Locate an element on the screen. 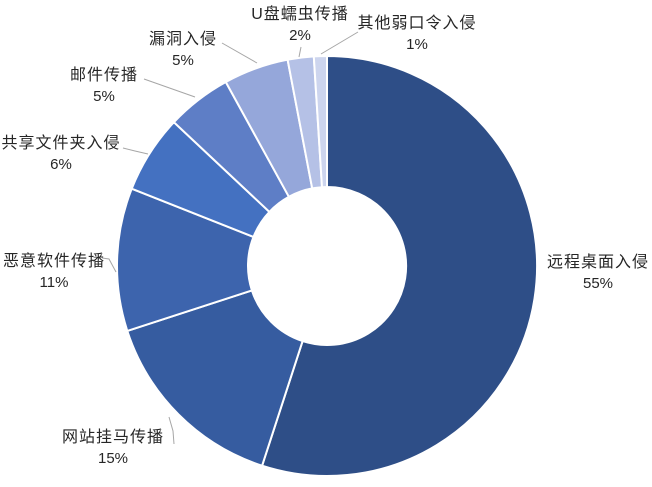 The image size is (652, 487). donut-slice-other-weak-password-intrusion is located at coordinates (320, 121).